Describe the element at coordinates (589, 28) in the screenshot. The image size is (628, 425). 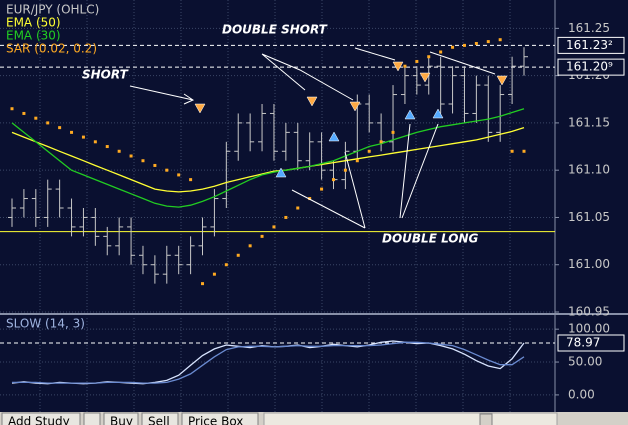
I see `y-tick-label: 161.25` at that location.